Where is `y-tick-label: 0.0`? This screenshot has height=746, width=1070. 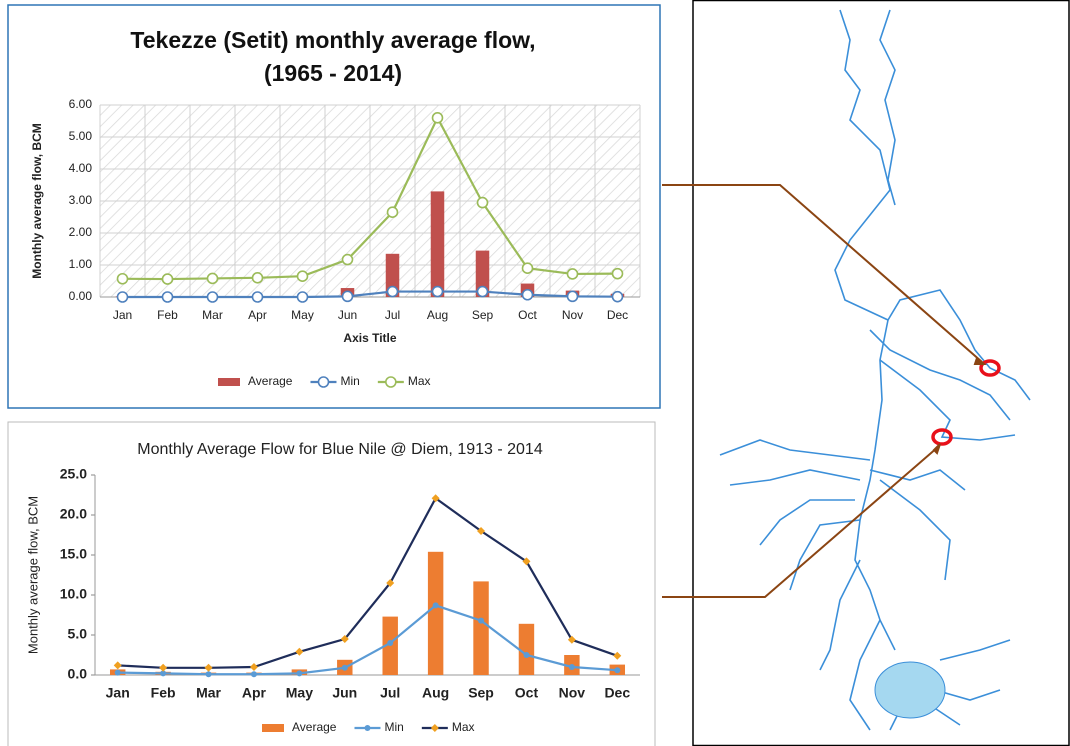 y-tick-label: 0.0 is located at coordinates (78, 674).